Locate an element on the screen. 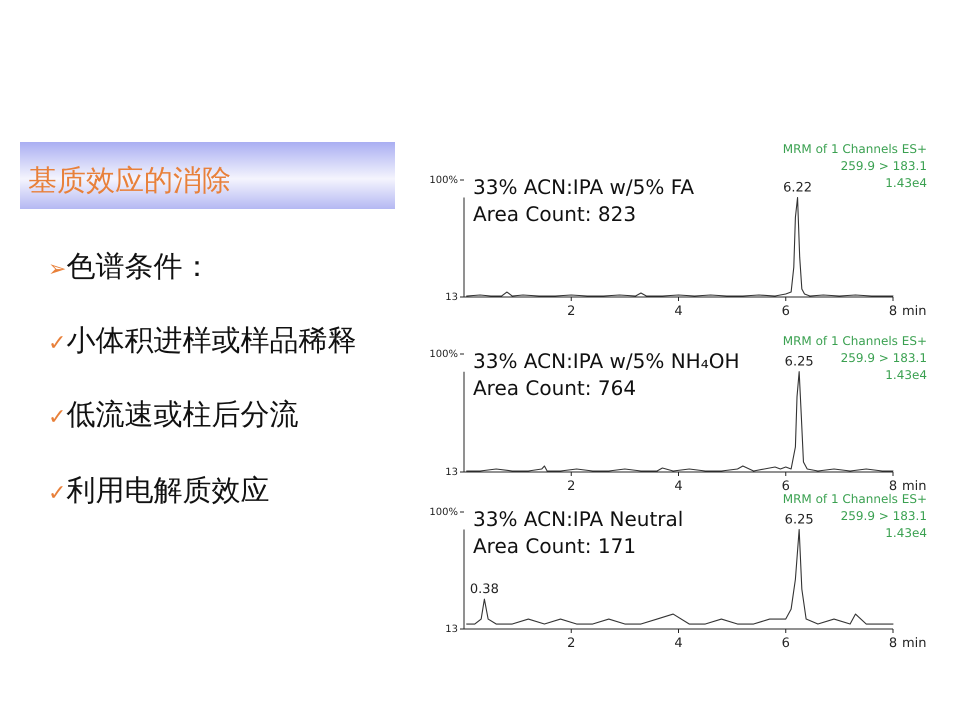 Image resolution: width=960 pixels, height=720 pixels. chart-title: 33% ACN:IPA w/5% NH₄OH is located at coordinates (606, 361).